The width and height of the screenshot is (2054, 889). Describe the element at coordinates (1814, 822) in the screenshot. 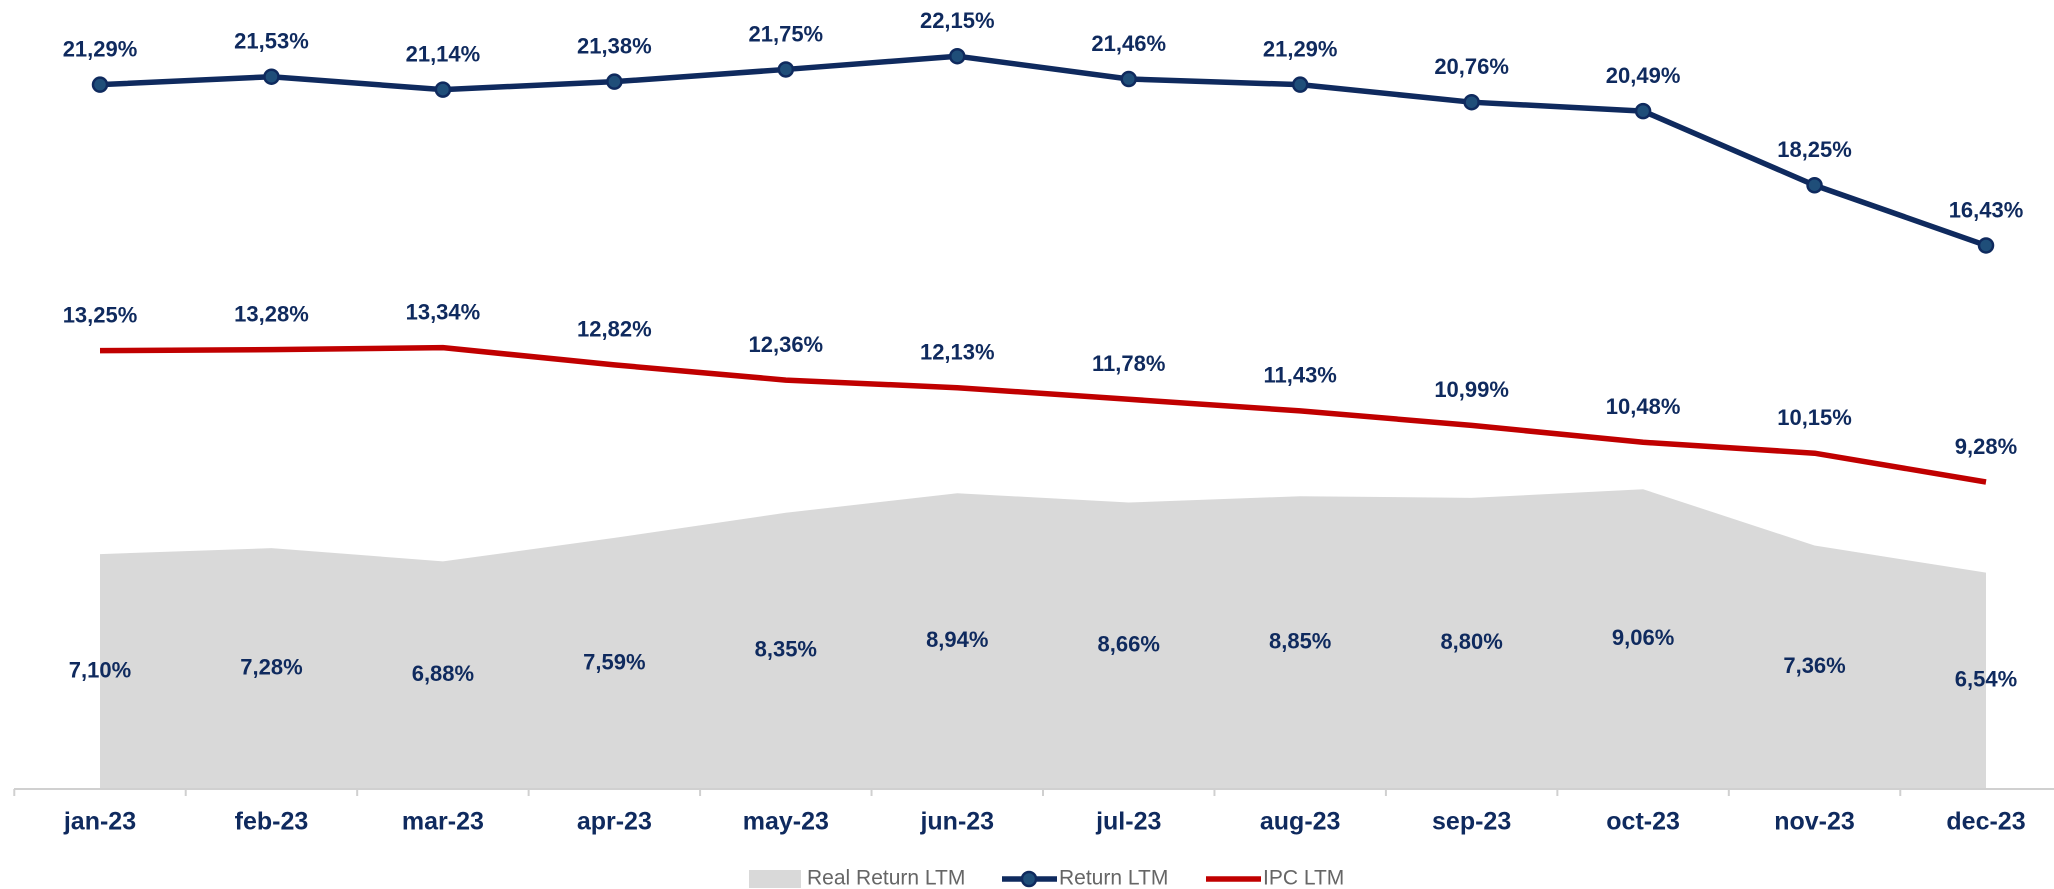

I see `x-tick-label: nov-23` at that location.